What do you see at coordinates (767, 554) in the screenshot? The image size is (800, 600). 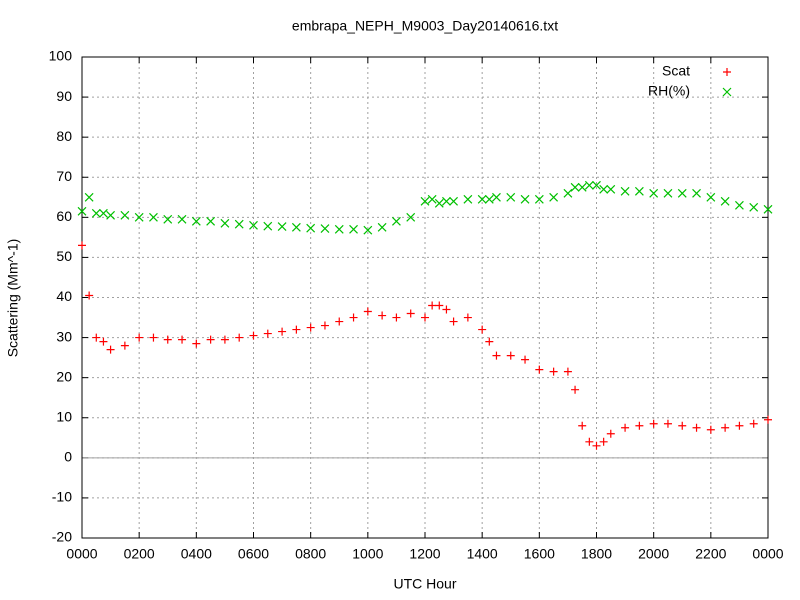 I see `x-tick-label: 0000` at bounding box center [767, 554].